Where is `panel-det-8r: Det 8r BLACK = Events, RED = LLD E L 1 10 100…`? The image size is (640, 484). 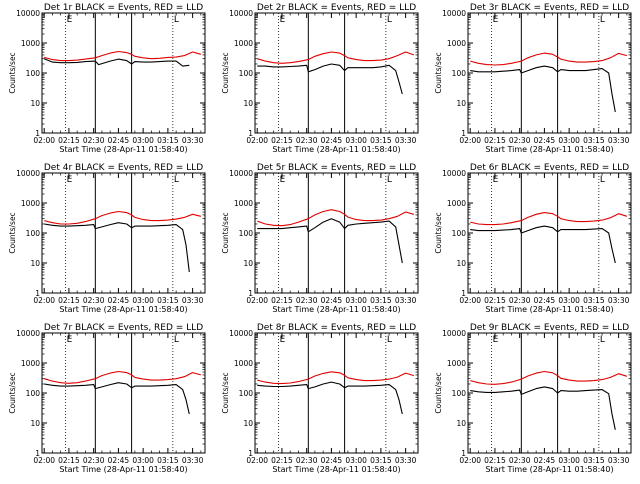 panel-det-8r: Det 8r BLACK = Events, RED = LLD E L 1 10 100… is located at coordinates (320, 398).